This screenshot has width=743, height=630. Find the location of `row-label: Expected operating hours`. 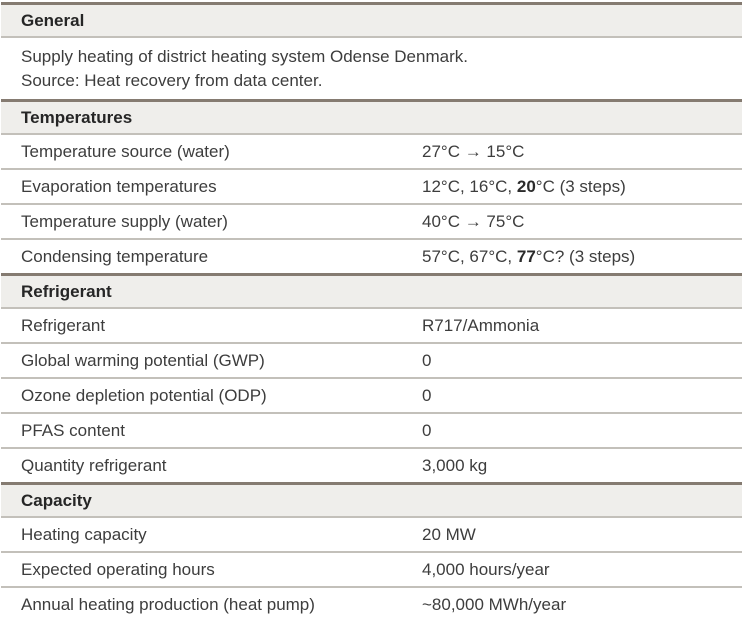

row-label: Expected operating hours is located at coordinates (118, 569).